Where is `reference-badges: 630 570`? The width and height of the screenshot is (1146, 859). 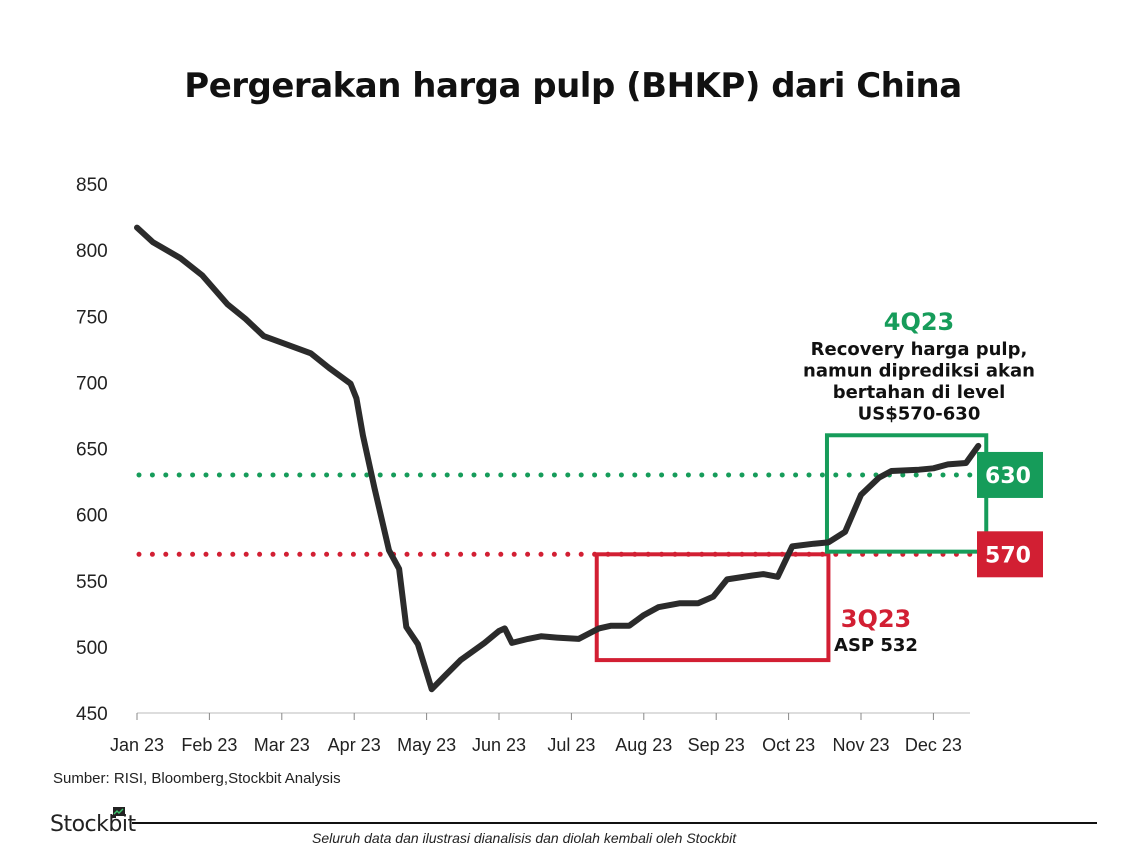 reference-badges: 630 570 is located at coordinates (1010, 514).